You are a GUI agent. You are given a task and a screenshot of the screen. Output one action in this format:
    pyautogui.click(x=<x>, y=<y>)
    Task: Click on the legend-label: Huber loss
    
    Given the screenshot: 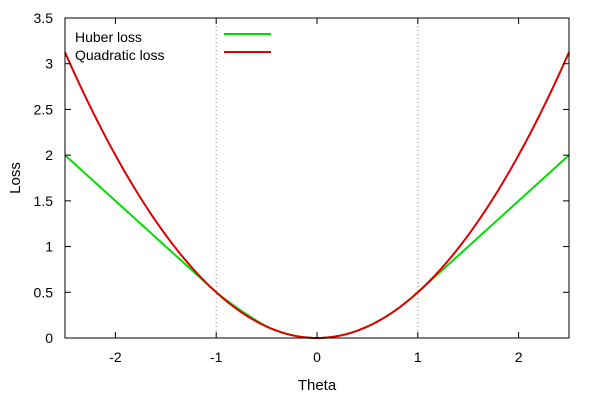 What is the action you would take?
    pyautogui.click(x=108, y=37)
    